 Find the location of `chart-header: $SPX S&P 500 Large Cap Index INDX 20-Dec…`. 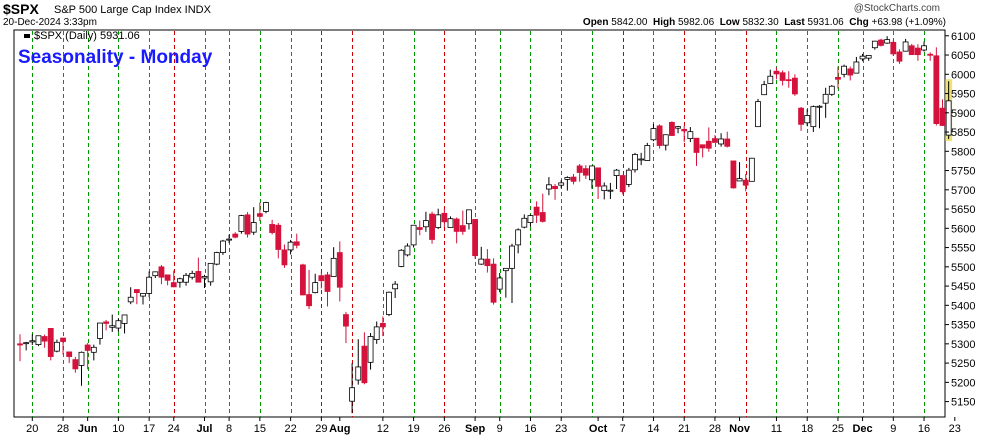

chart-header: $SPX S&P 500 Large Cap Index INDX 20-Dec… is located at coordinates (495, 15).